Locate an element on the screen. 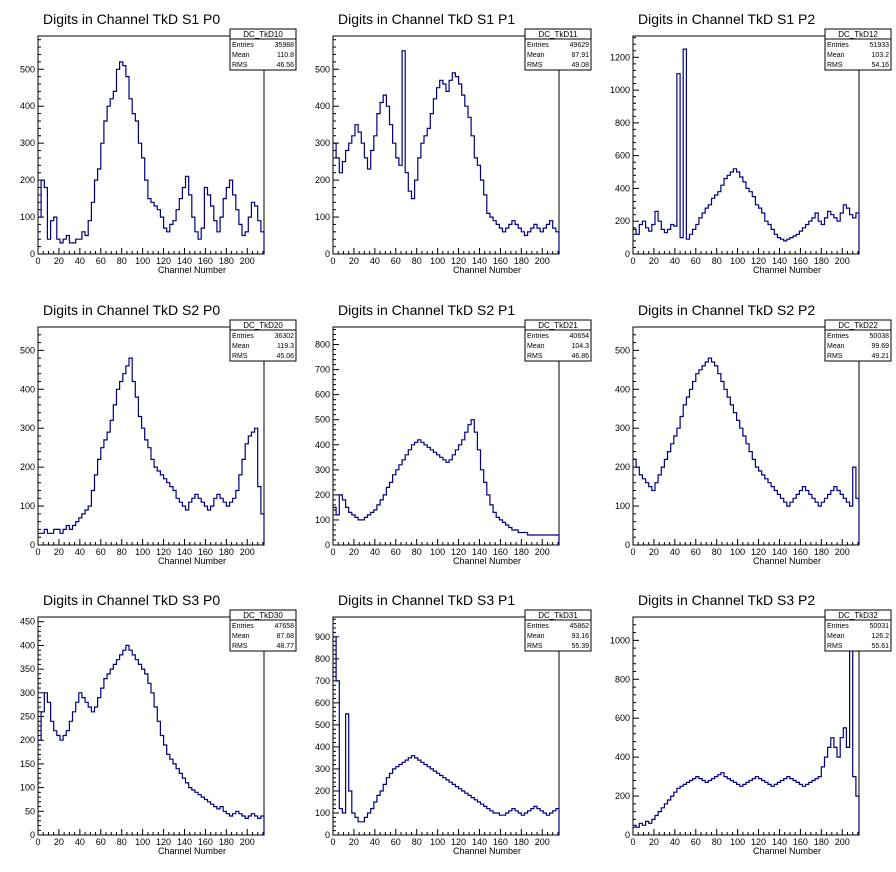 The height and width of the screenshot is (872, 896). chart-7-stats-entries-label: Entries is located at coordinates (243, 626).